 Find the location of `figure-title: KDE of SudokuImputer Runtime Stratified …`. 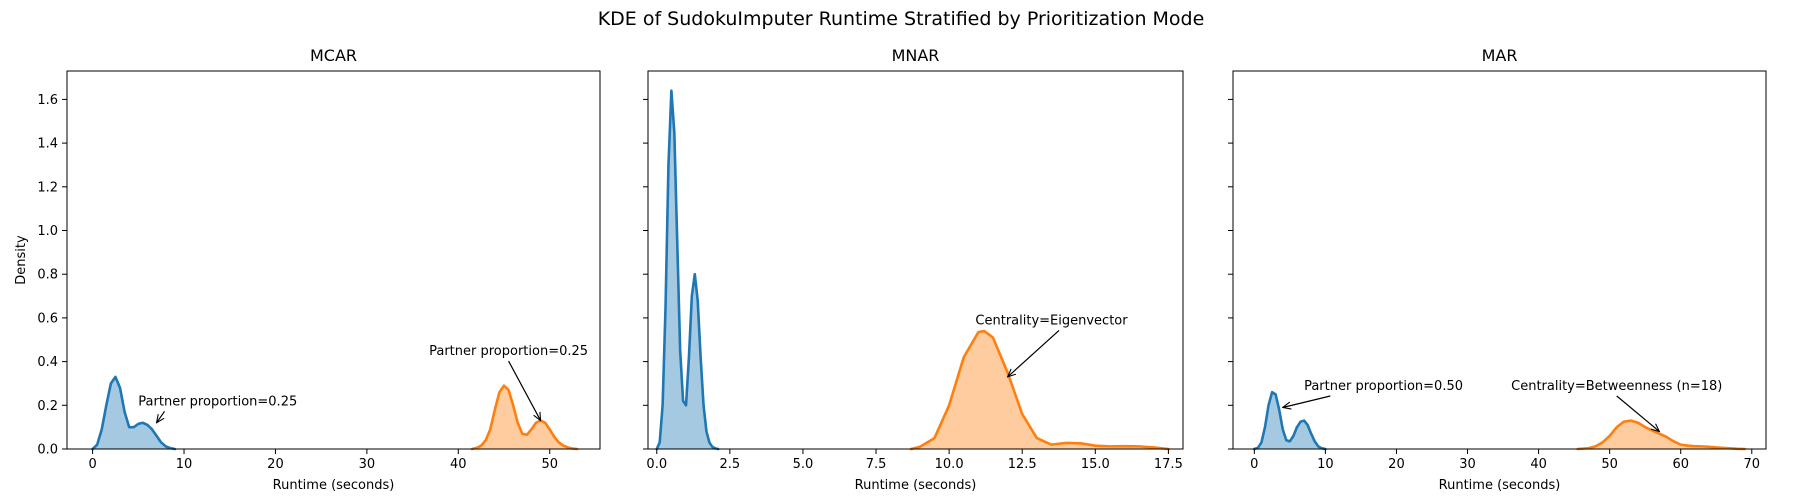

figure-title: KDE of SudokuImputer Runtime Stratified … is located at coordinates (901, 19).